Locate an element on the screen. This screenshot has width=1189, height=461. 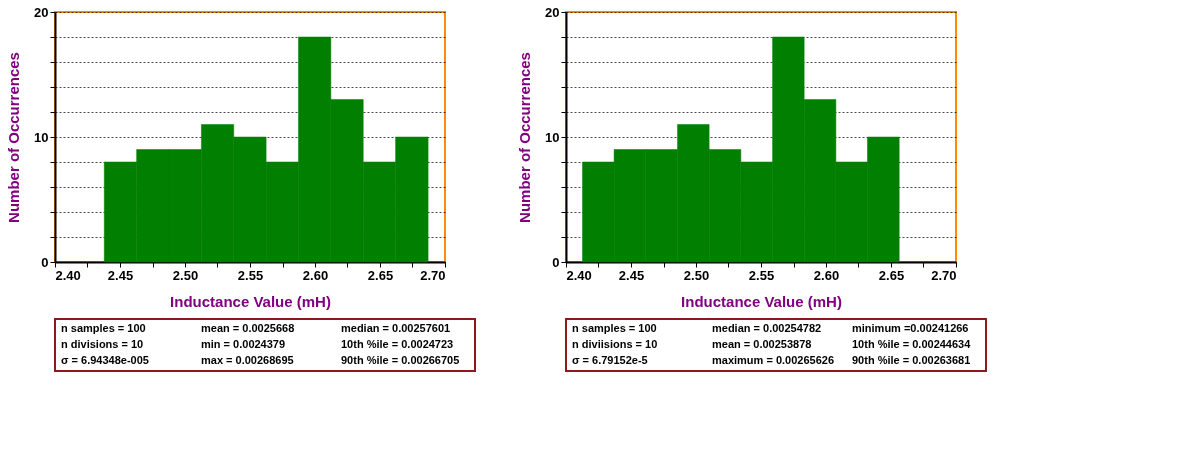
text: 10th %ile = 0.0024723 is located at coordinates (397, 344).